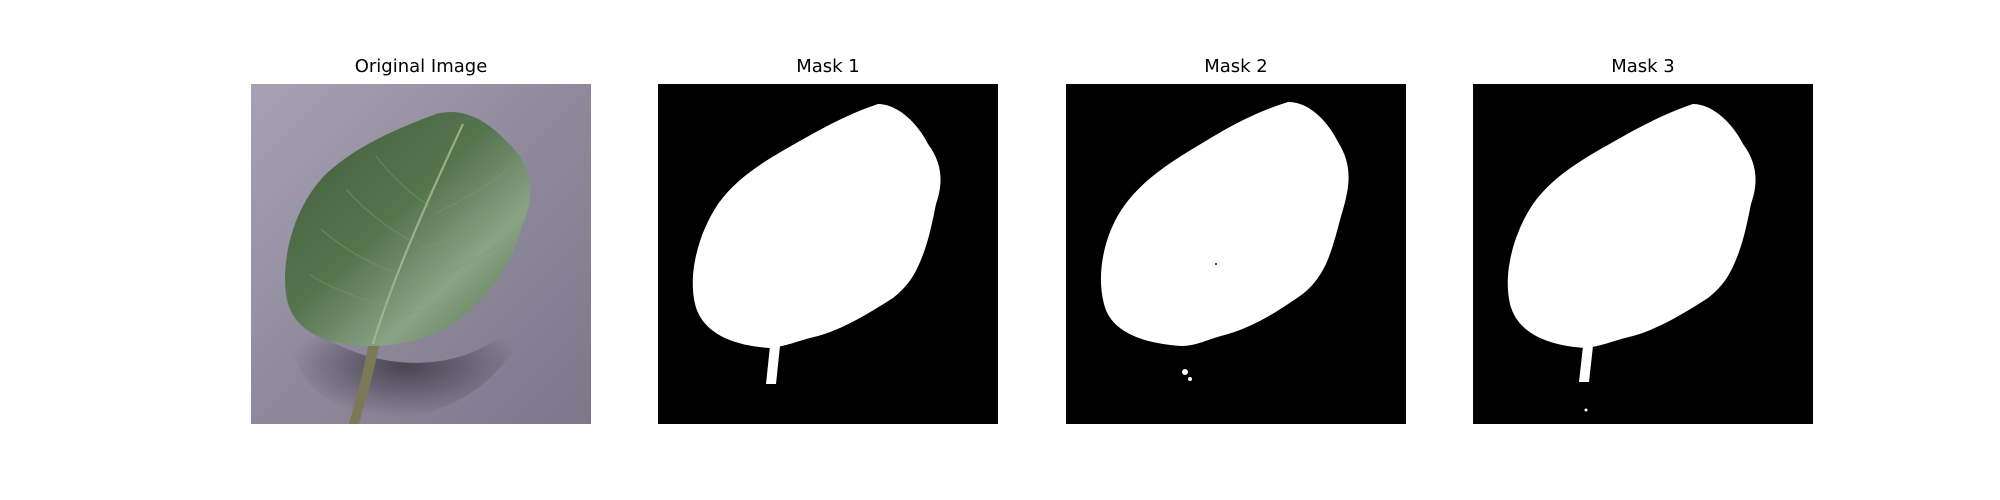 The height and width of the screenshot is (500, 2000). I want to click on mask-3-image, so click(1643, 254).